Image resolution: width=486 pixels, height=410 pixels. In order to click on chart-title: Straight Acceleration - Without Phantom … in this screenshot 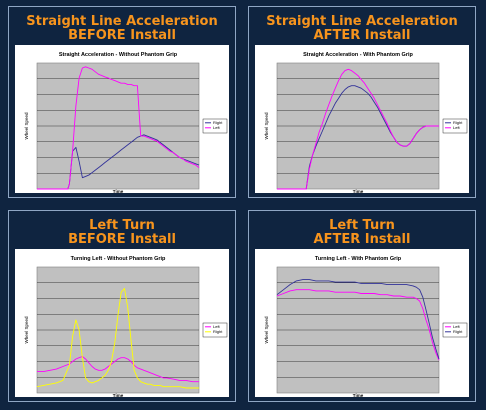, I will do `click(118, 55)`.